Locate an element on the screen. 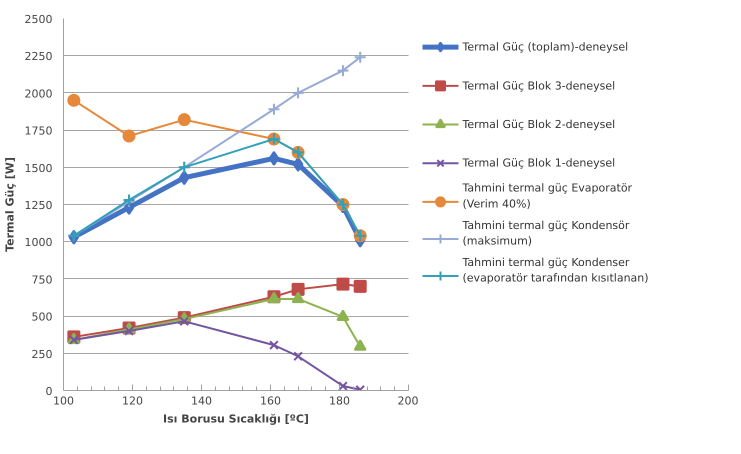 Image resolution: width=741 pixels, height=454 pixels. y-tick-label: 1500 is located at coordinates (38, 168).